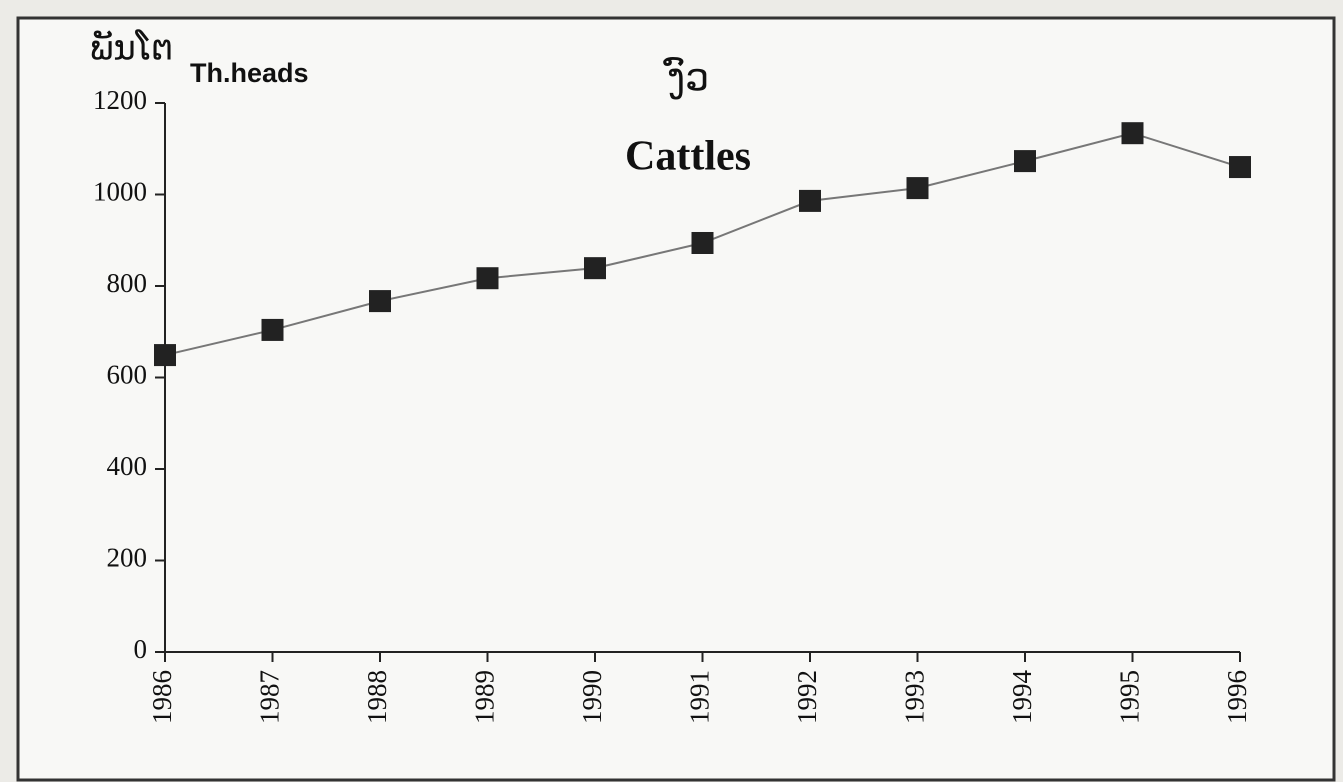  Describe the element at coordinates (1130, 697) in the screenshot. I see `x-tick-label: 1995` at that location.